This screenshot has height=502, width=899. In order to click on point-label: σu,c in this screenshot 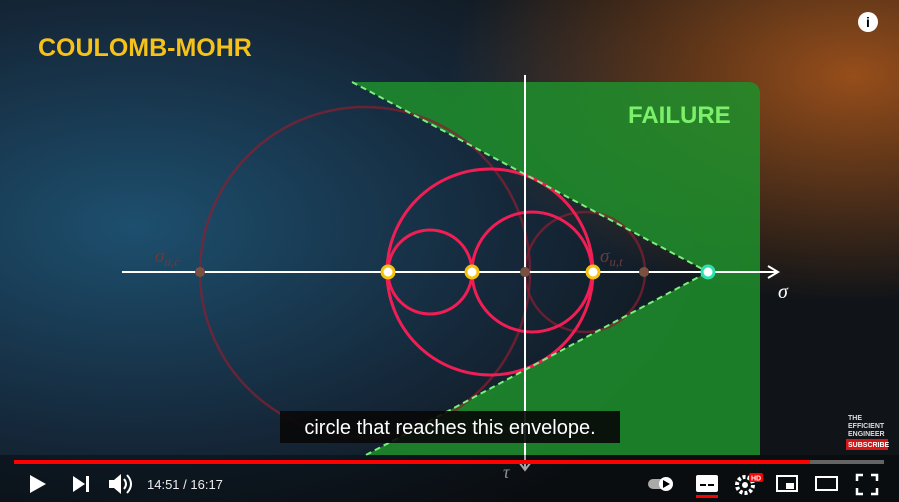, I will do `click(167, 257)`.